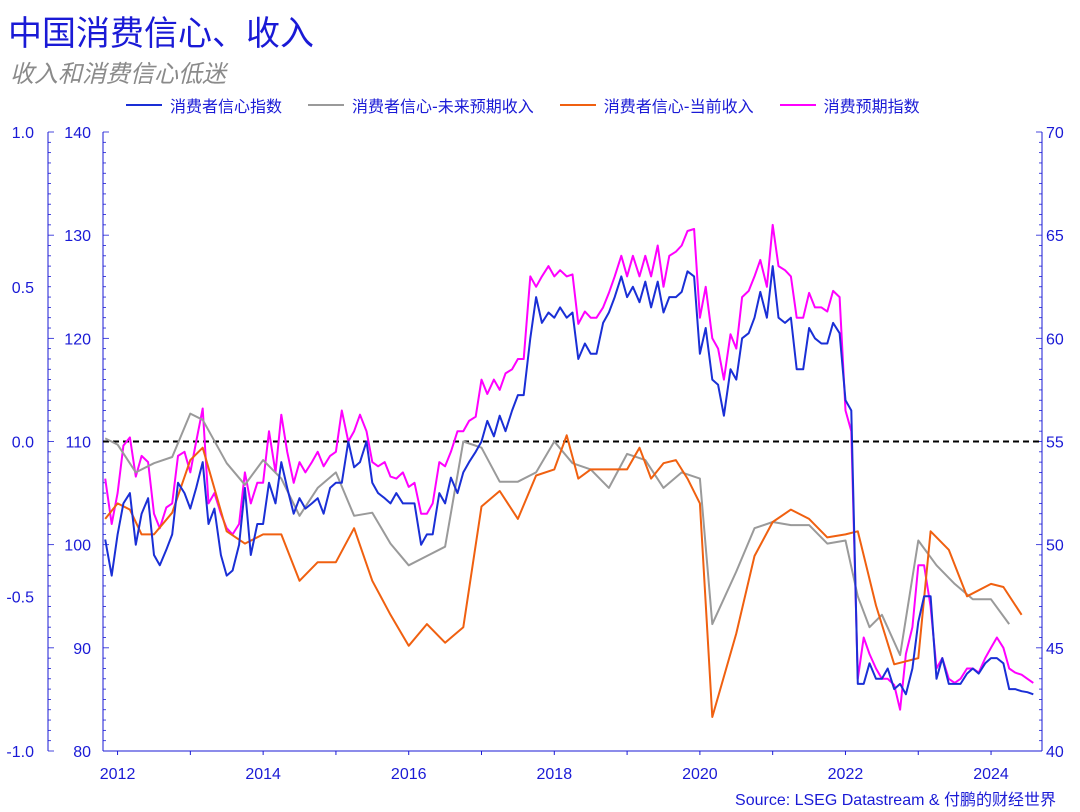 The image size is (1080, 812). I want to click on x-tick-label: 2014, so click(263, 774).